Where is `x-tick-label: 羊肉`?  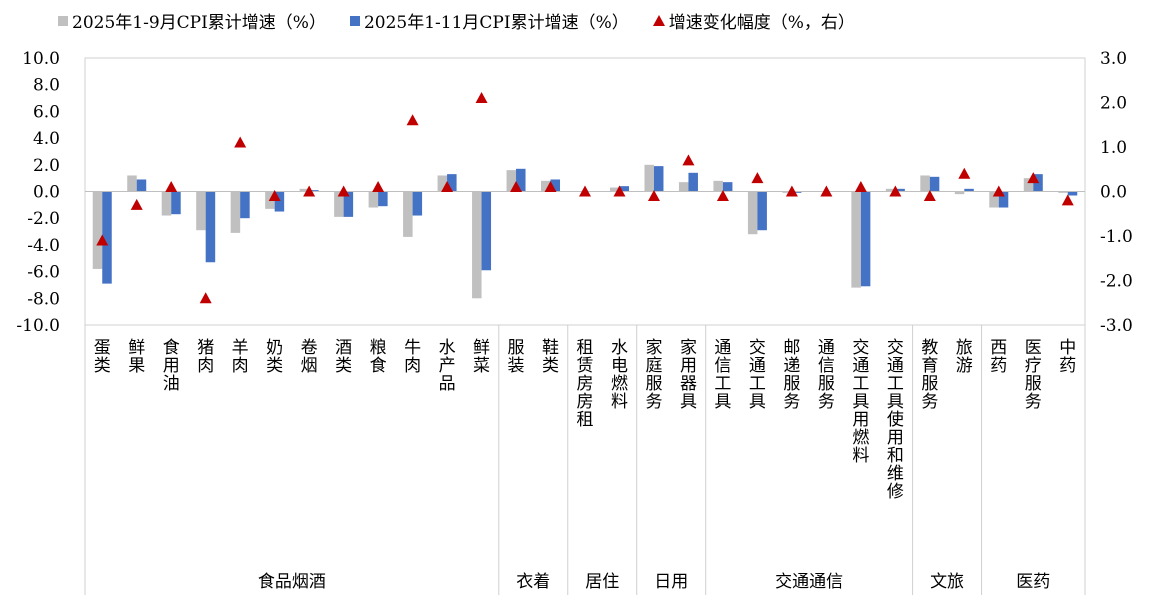 x-tick-label: 羊肉 is located at coordinates (240, 357).